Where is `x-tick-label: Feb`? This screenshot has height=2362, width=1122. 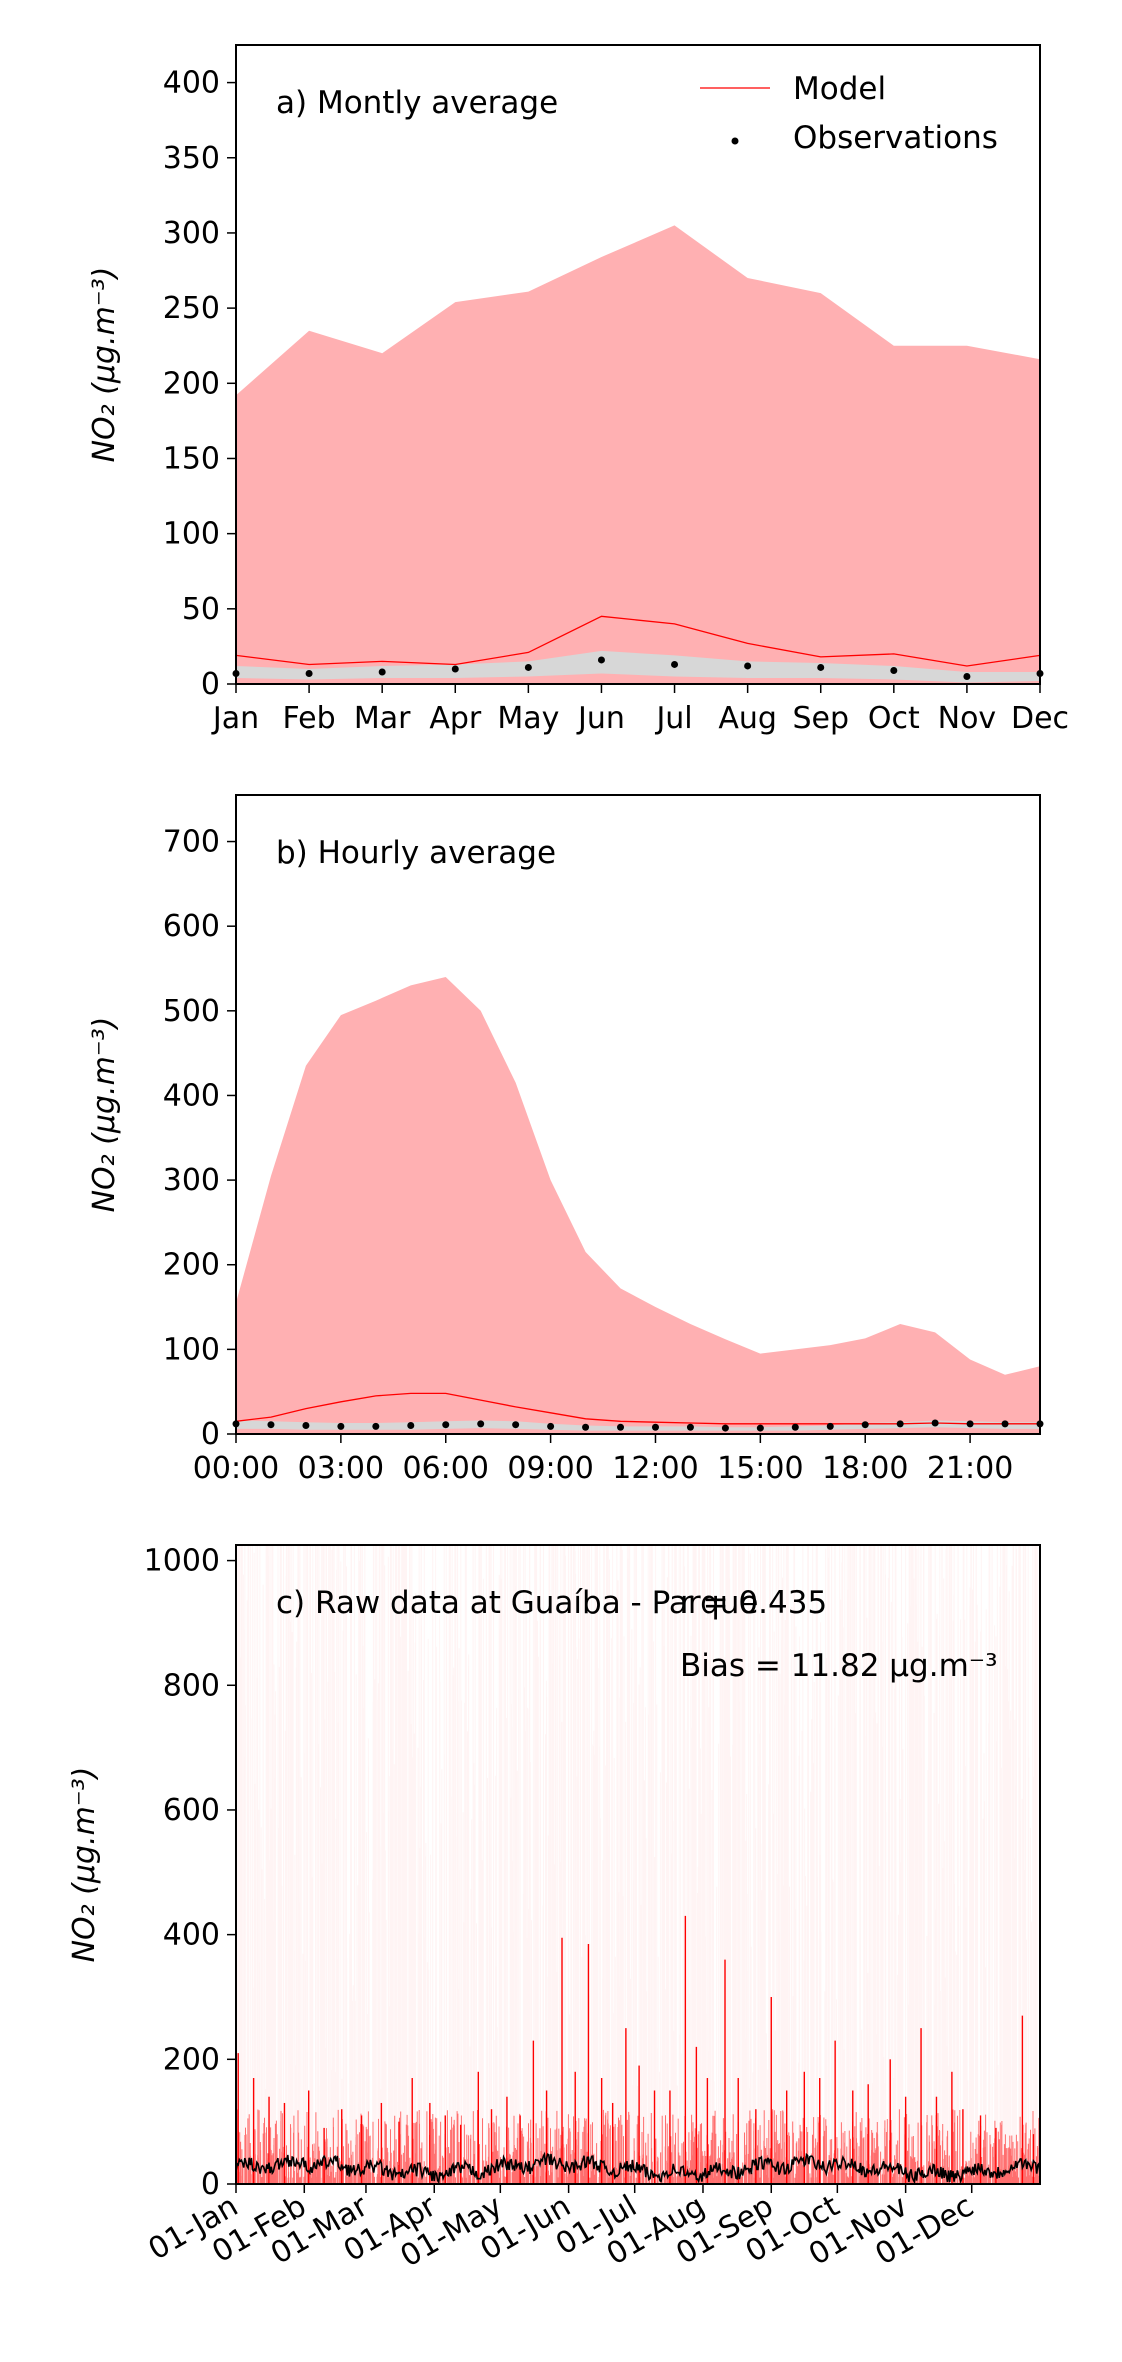
x-tick-label: Feb is located at coordinates (309, 718).